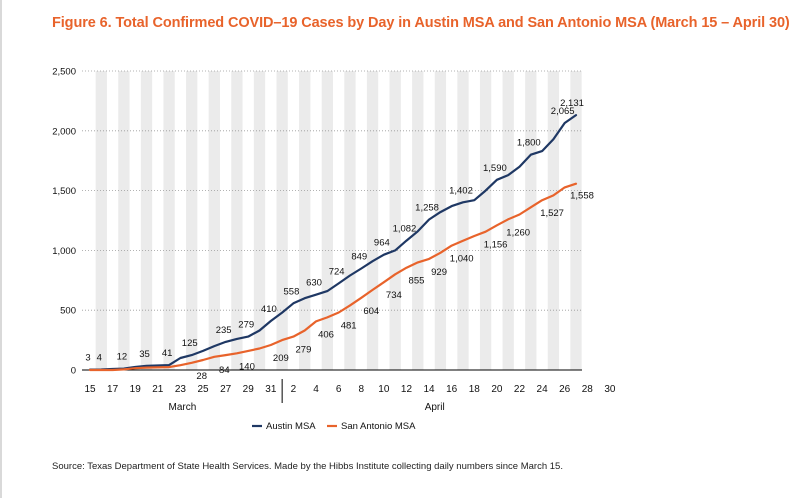  Describe the element at coordinates (610, 389) in the screenshot. I see `x-tick-label: 30` at that location.